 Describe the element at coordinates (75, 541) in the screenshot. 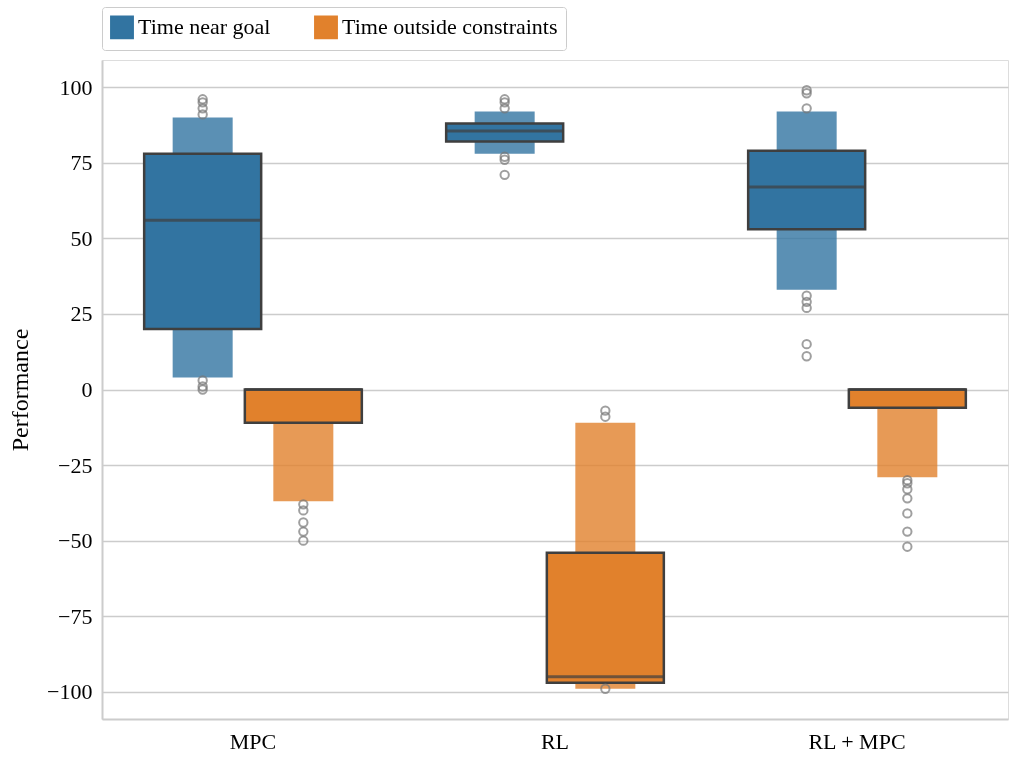

I see `y-tick-label: −50` at that location.